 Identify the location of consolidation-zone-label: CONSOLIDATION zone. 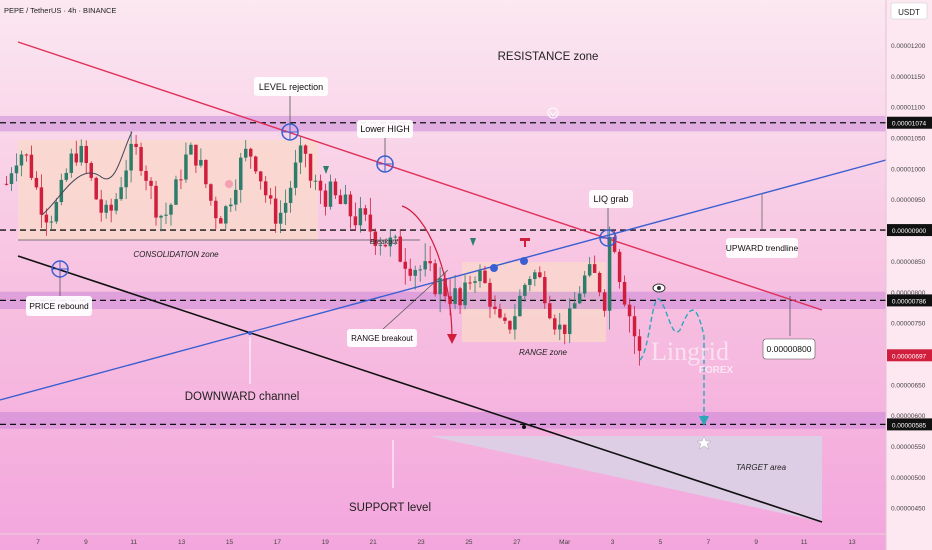
(176, 254).